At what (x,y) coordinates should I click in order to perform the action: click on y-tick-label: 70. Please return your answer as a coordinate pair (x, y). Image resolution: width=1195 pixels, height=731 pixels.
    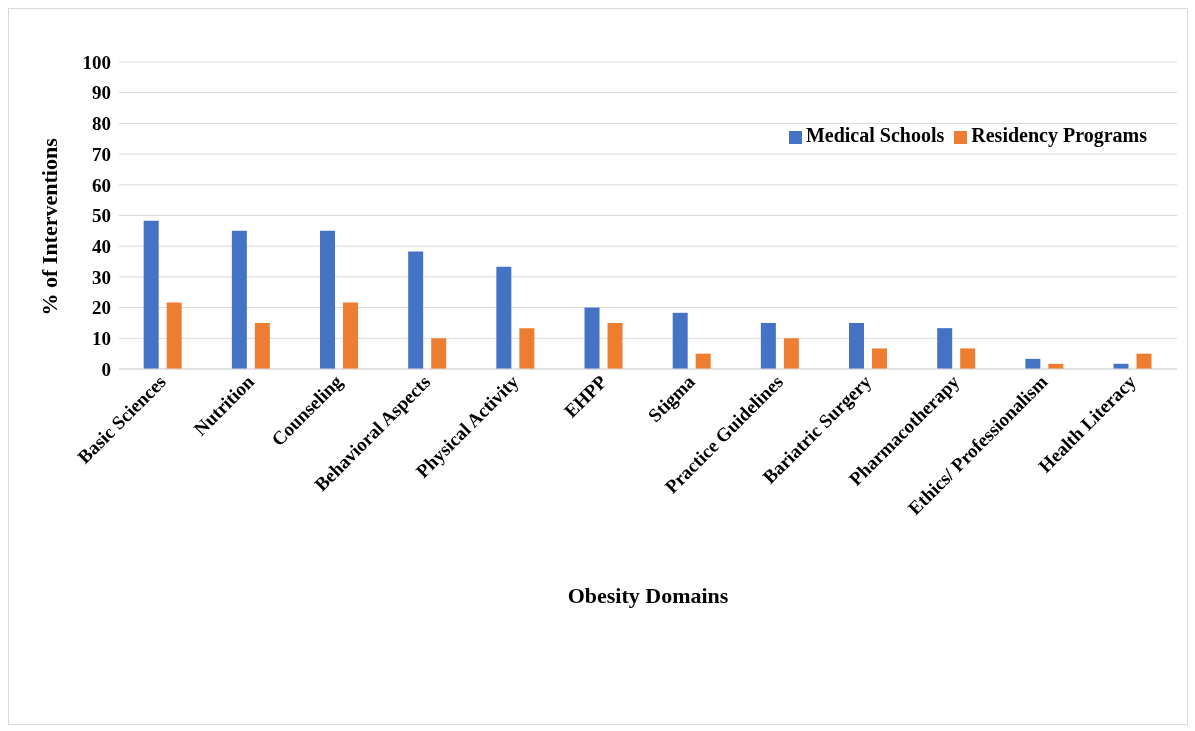
    Looking at the image, I should click on (101, 154).